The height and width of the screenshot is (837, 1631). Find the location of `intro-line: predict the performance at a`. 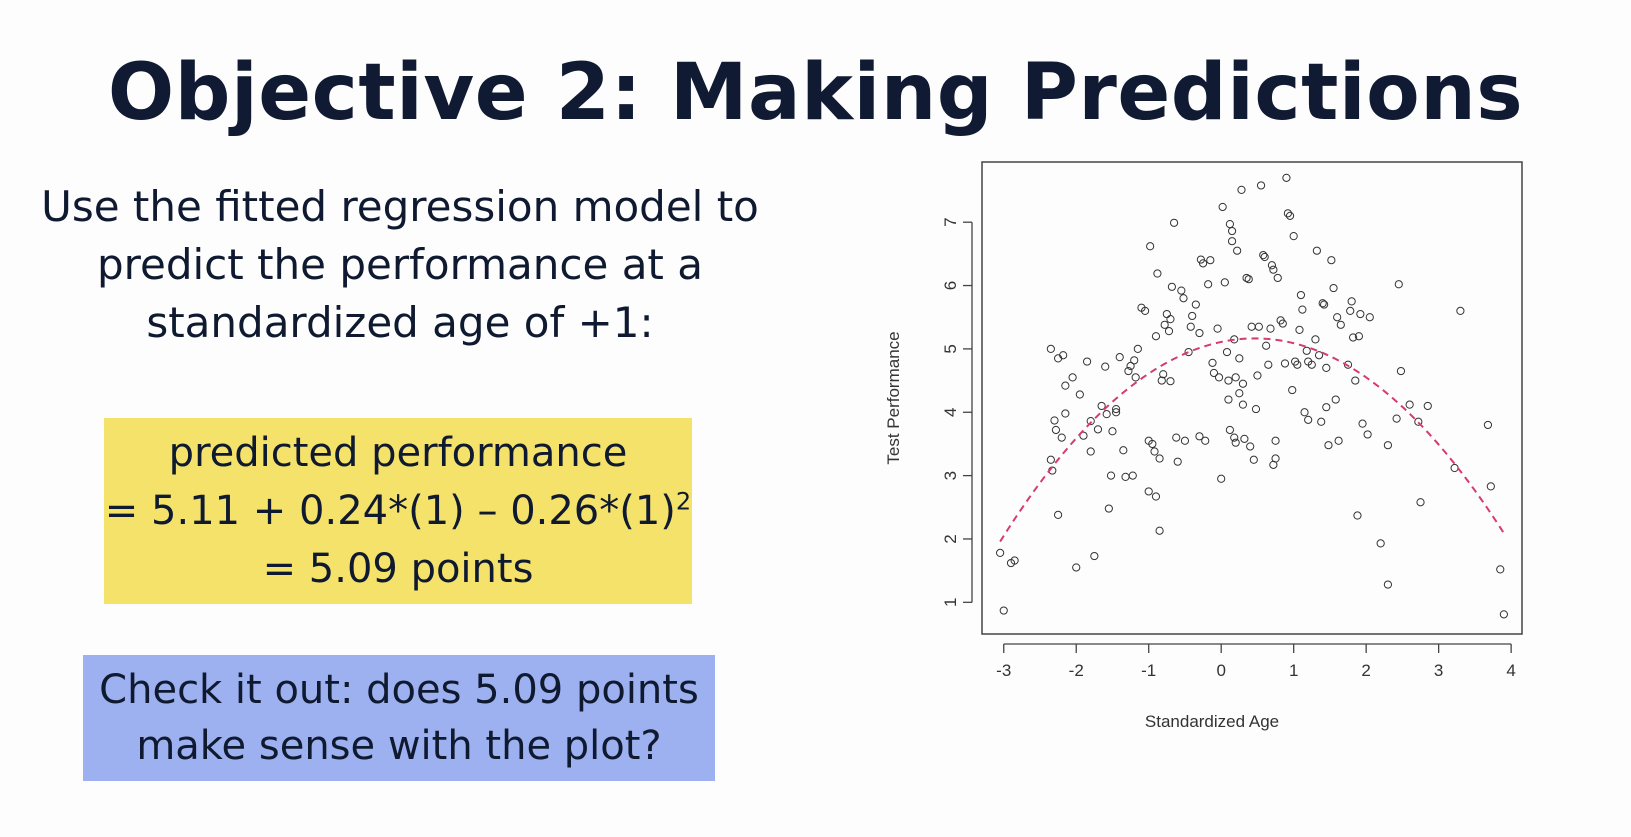

intro-line: predict the performance at a is located at coordinates (400, 264).